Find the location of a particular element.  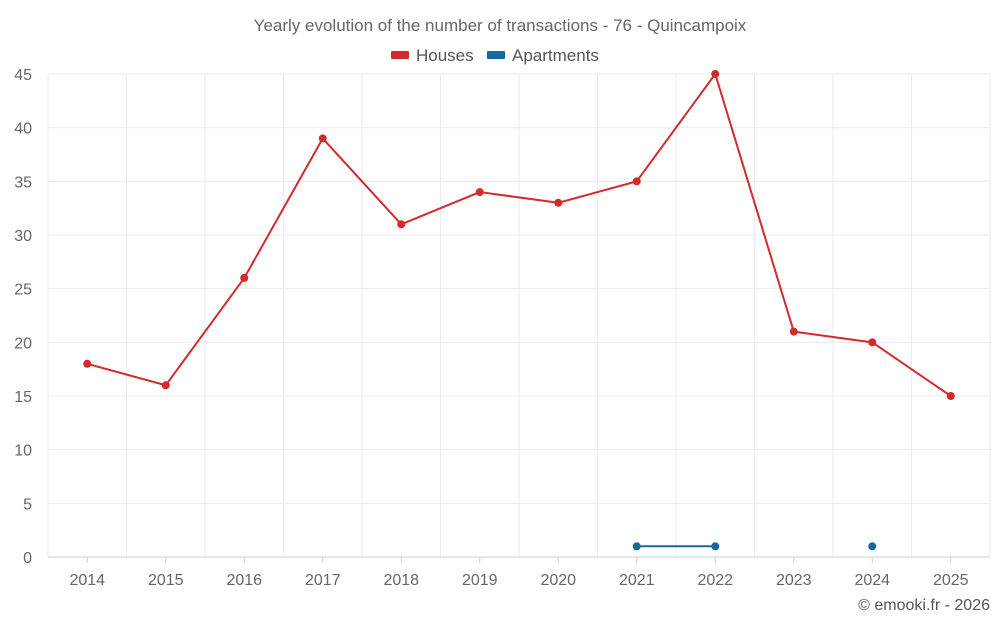

x-tick-label-2025: 2025 is located at coordinates (951, 580).